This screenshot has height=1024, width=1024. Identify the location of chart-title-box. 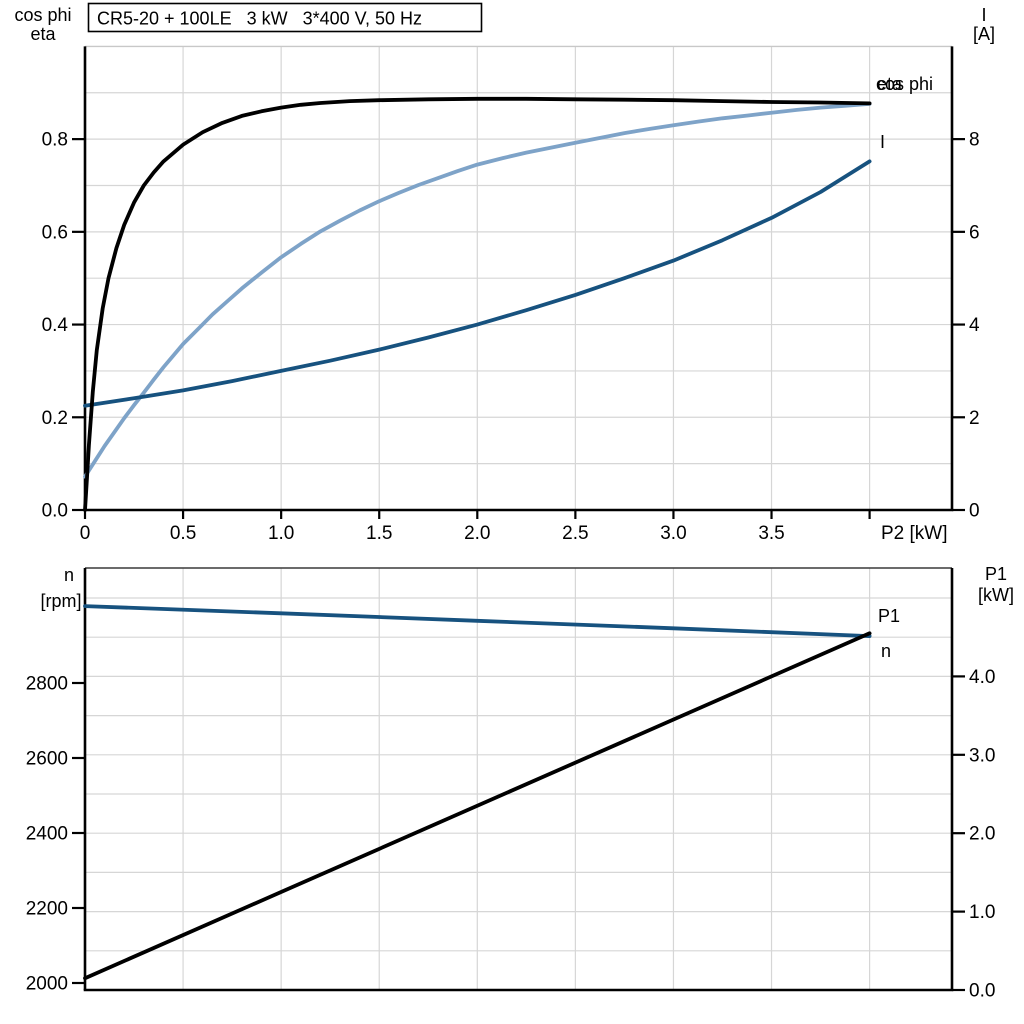
(285, 17).